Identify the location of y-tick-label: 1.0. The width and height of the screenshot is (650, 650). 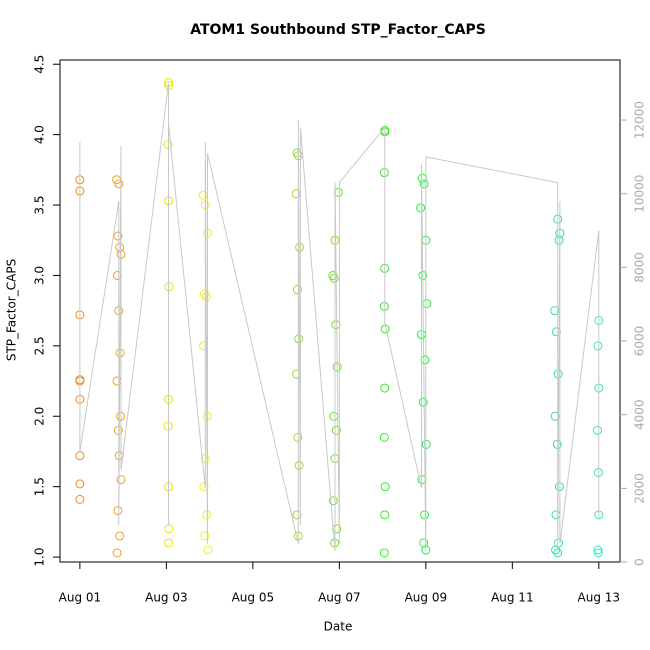
(40, 557).